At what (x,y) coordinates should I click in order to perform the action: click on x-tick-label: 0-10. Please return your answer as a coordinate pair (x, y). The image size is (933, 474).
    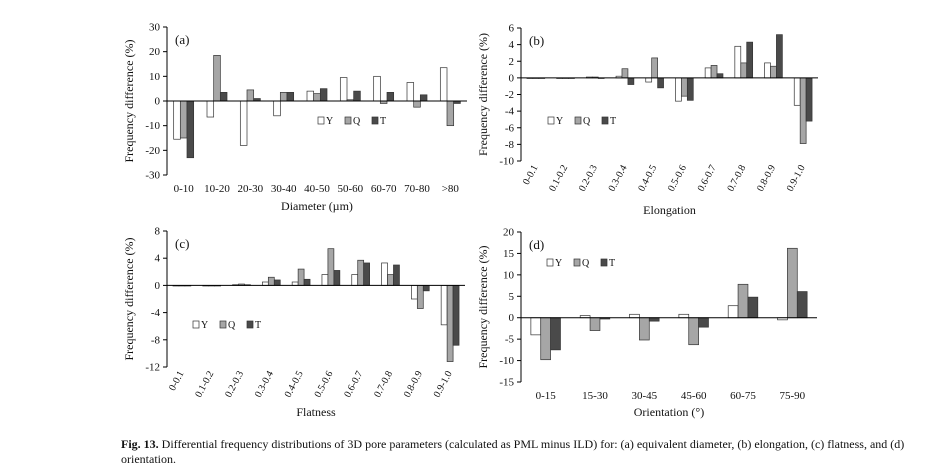
    Looking at the image, I should click on (184, 189).